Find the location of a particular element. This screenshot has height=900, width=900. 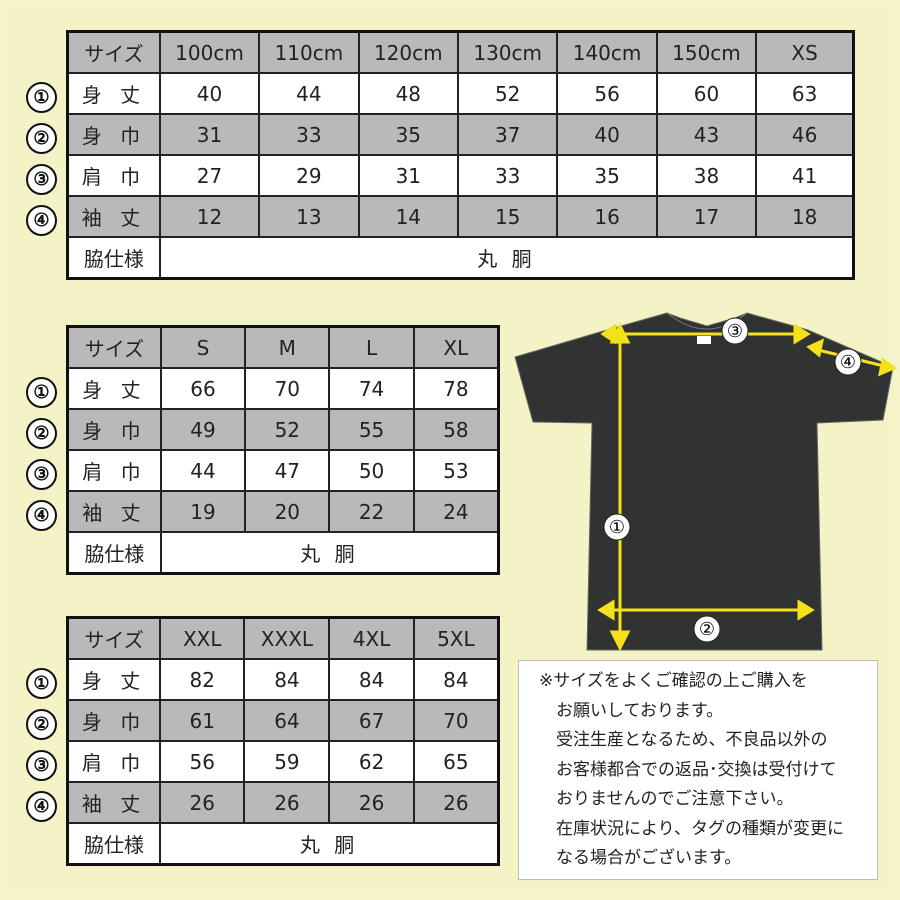

measurement-cell: 58 is located at coordinates (456, 429).